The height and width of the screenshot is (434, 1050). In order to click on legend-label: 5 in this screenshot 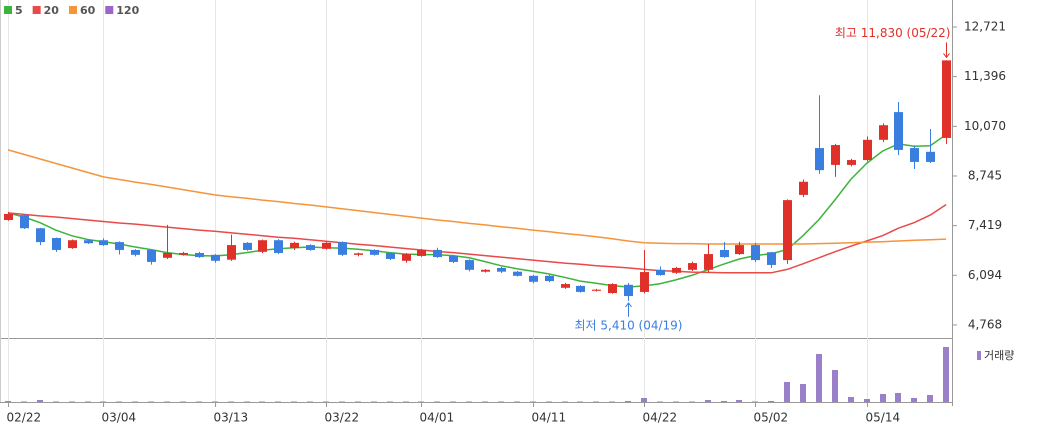, I will do `click(19, 10)`.